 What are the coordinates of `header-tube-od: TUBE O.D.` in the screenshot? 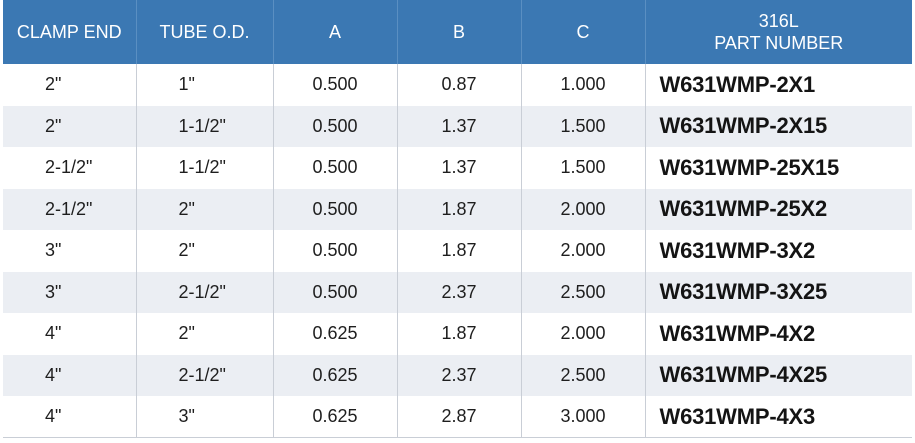 It's located at (205, 32).